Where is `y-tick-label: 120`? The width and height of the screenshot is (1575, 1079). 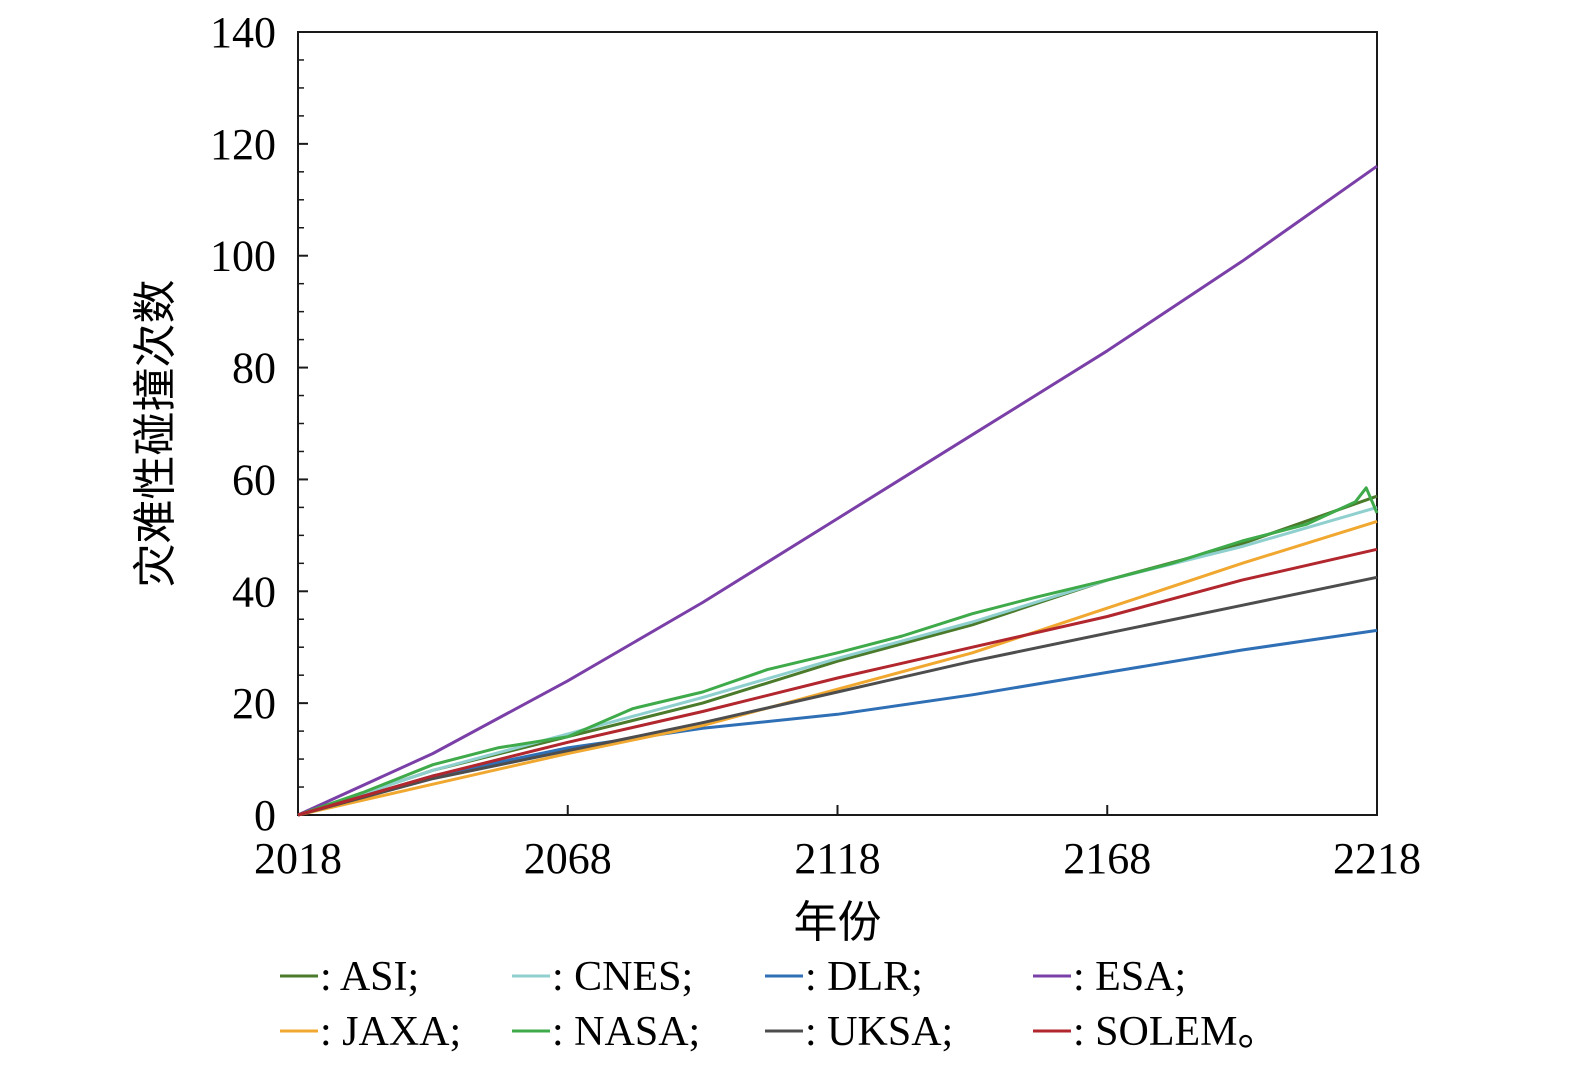
y-tick-label: 120 is located at coordinates (243, 144).